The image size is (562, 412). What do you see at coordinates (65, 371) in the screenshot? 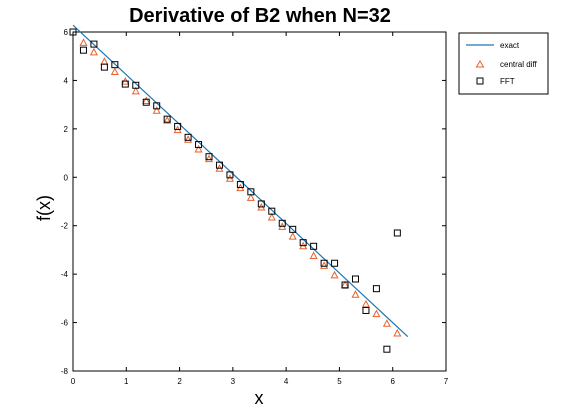
I see `y-tick-label: -8` at bounding box center [65, 371].